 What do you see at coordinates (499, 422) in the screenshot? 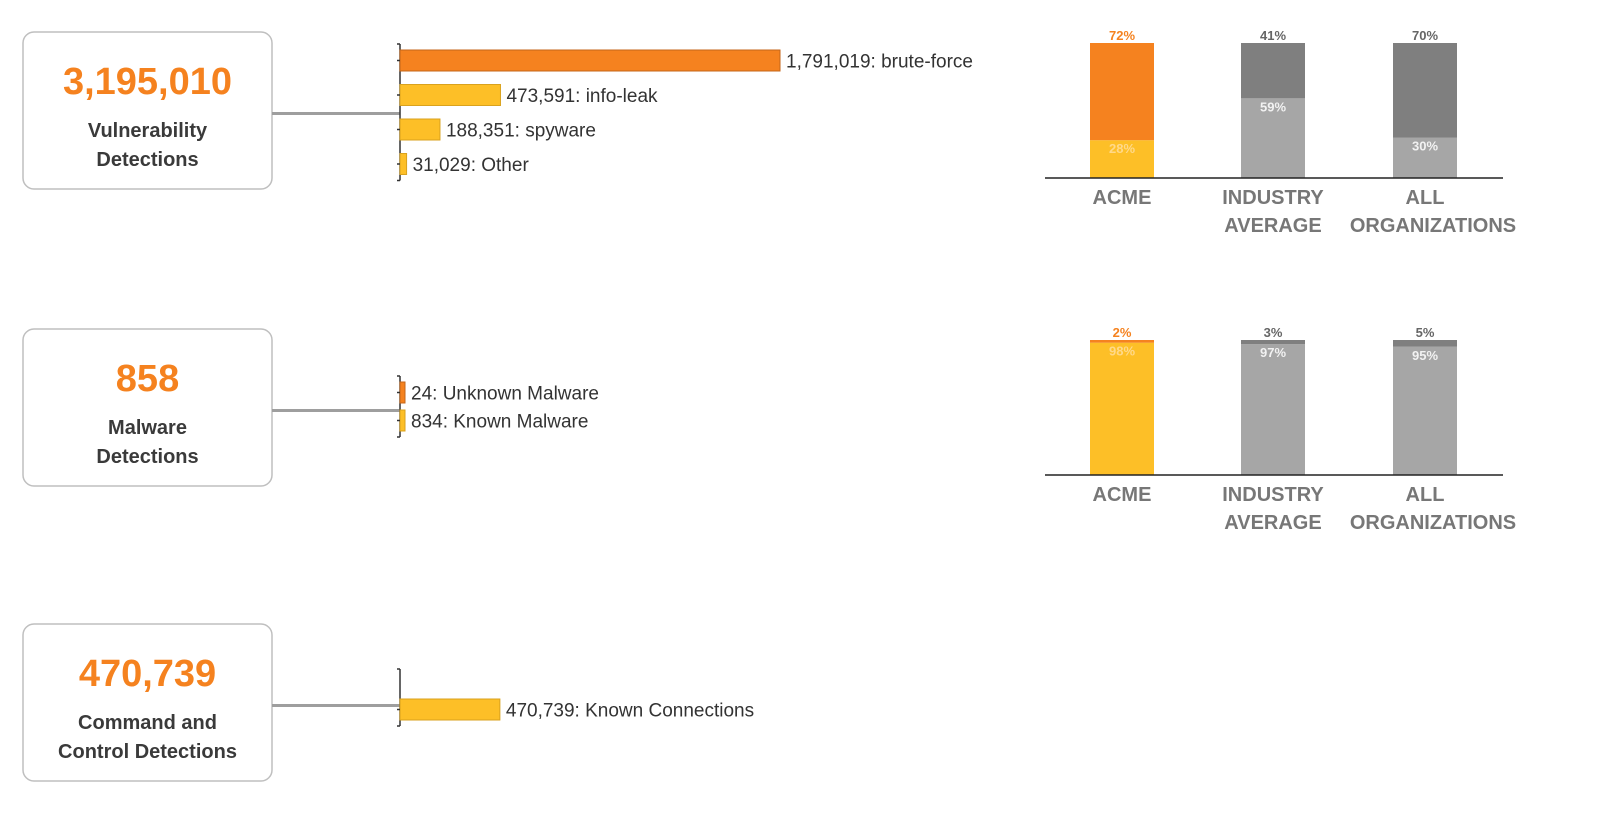
I see `malware-breakdown-label: 834: Known Malware` at bounding box center [499, 422].